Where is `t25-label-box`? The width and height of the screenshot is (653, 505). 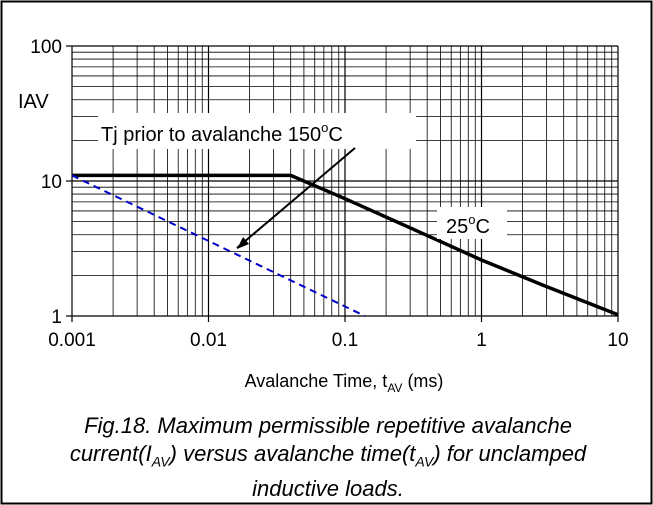
t25-label-box is located at coordinates (472, 223).